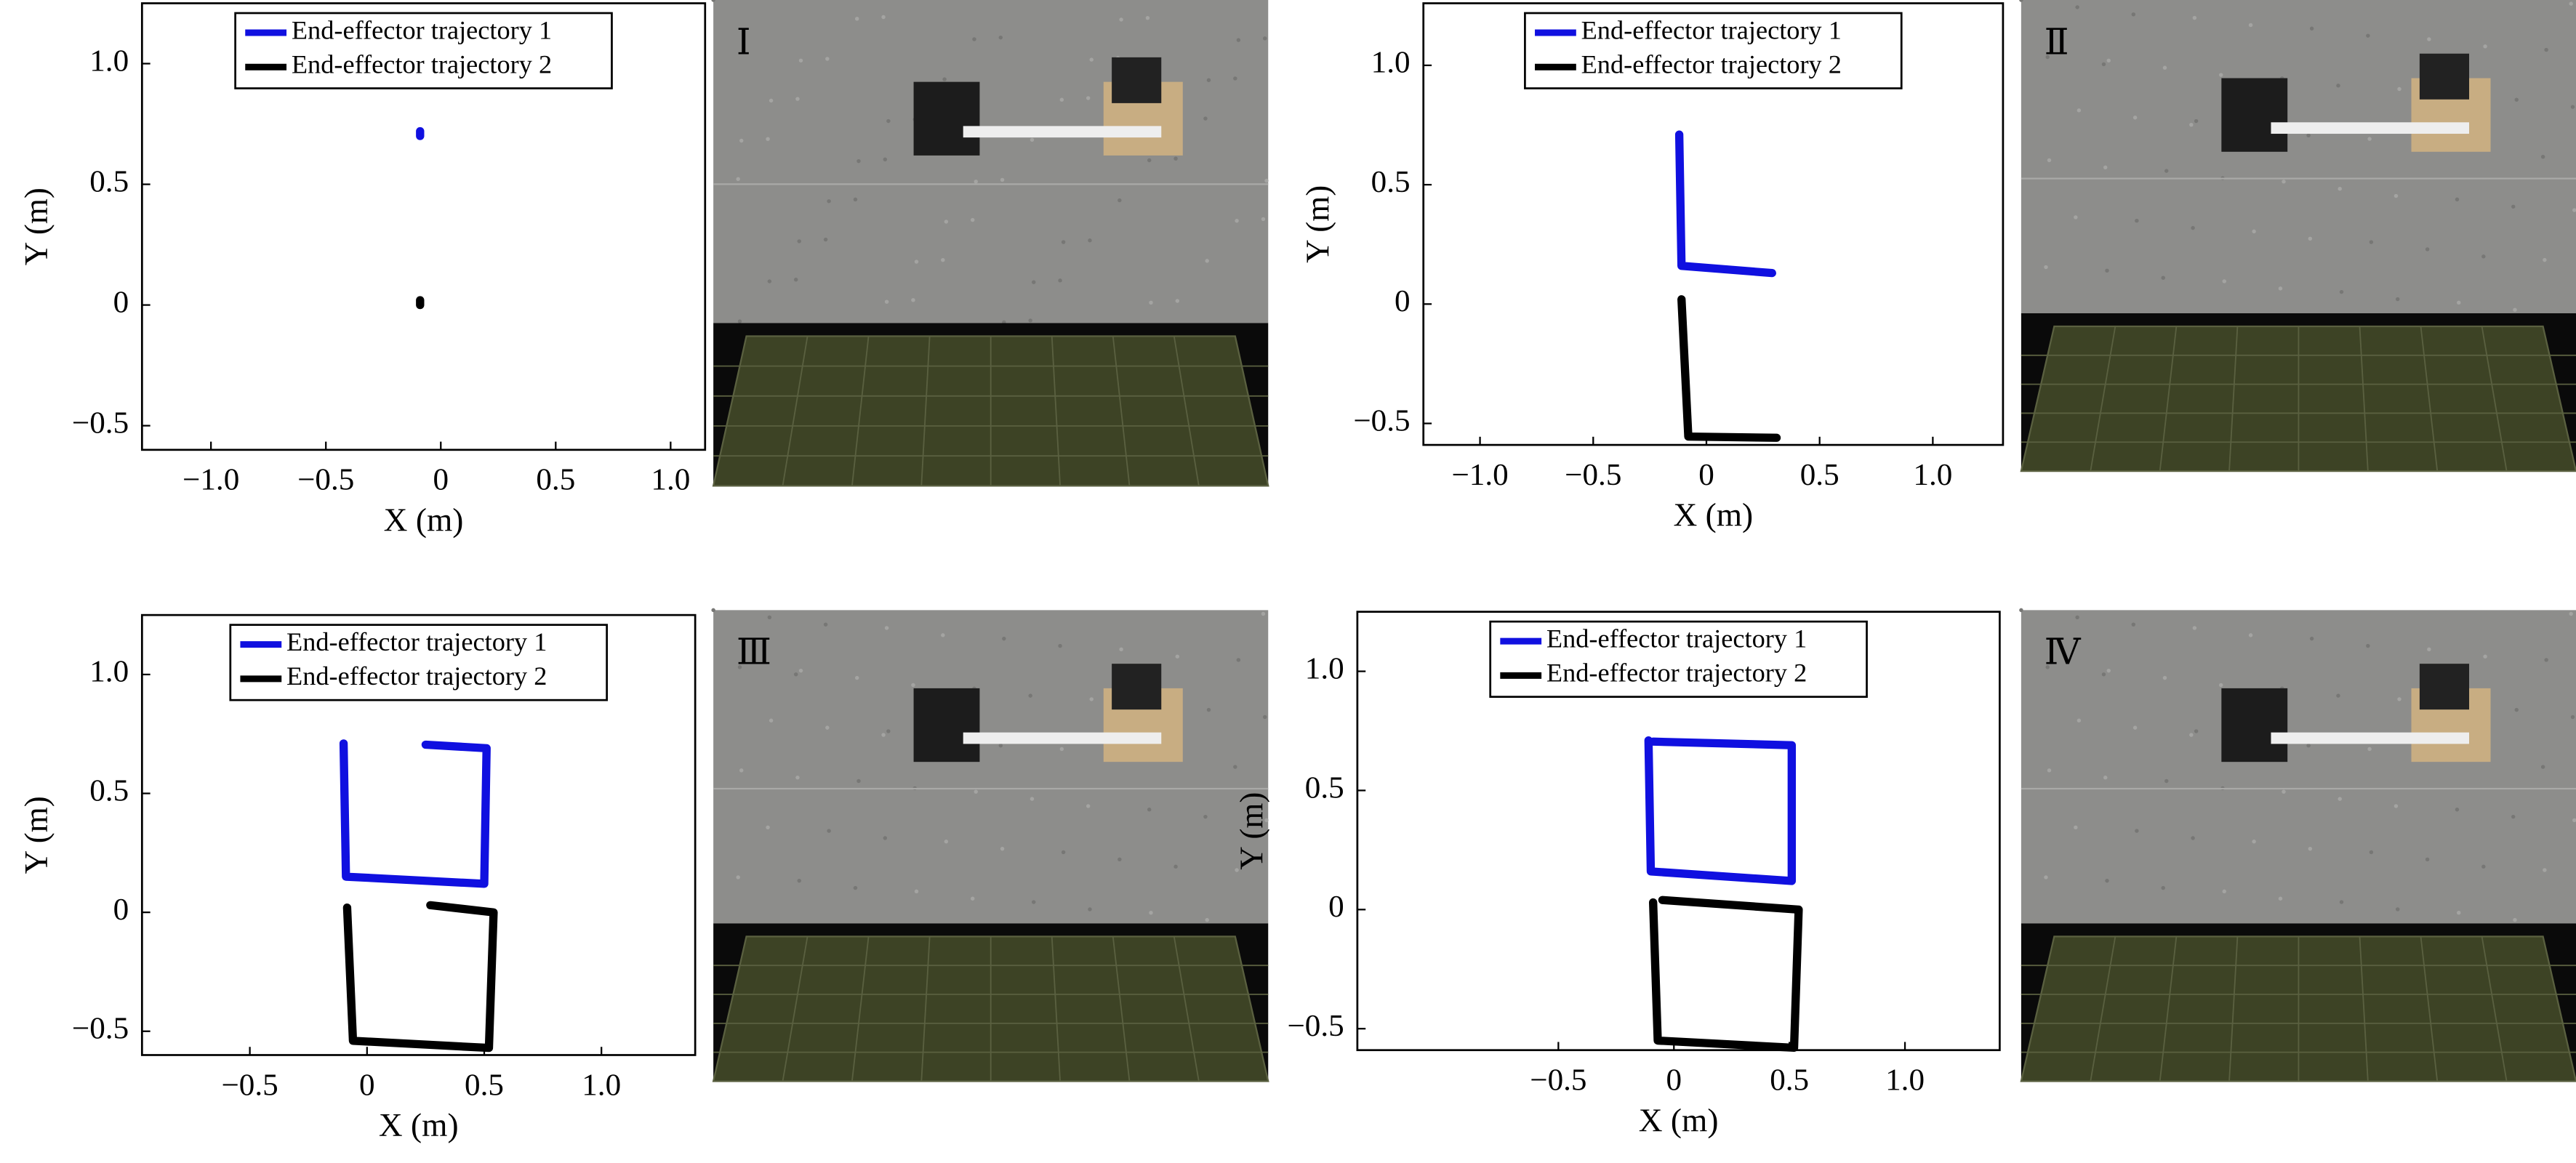 This screenshot has width=2576, height=1163. What do you see at coordinates (109, 61) in the screenshot?
I see `y-tick-label: 1.0` at bounding box center [109, 61].